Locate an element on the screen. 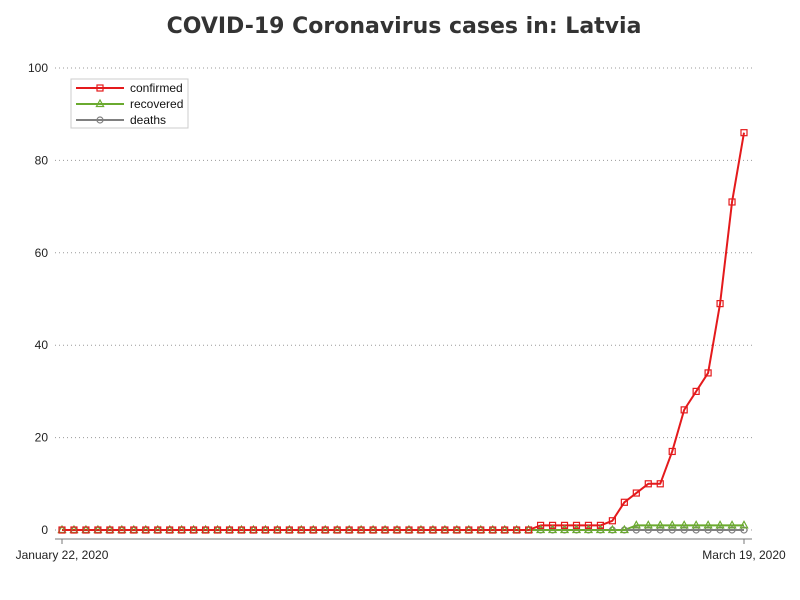 Image resolution: width=800 pixels, height=600 pixels. x-tick-label: March 19, 2020 is located at coordinates (744, 555).